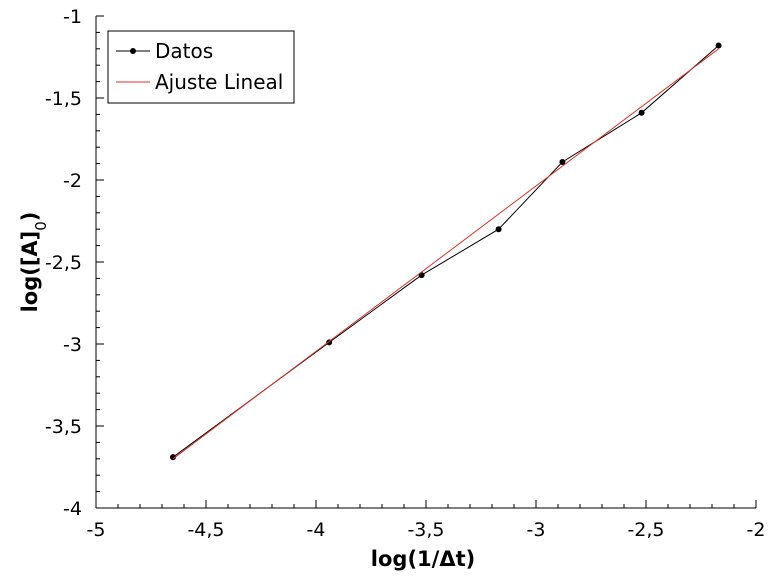 The width and height of the screenshot is (771, 582). I want to click on x-tick-label: -5, so click(96, 530).